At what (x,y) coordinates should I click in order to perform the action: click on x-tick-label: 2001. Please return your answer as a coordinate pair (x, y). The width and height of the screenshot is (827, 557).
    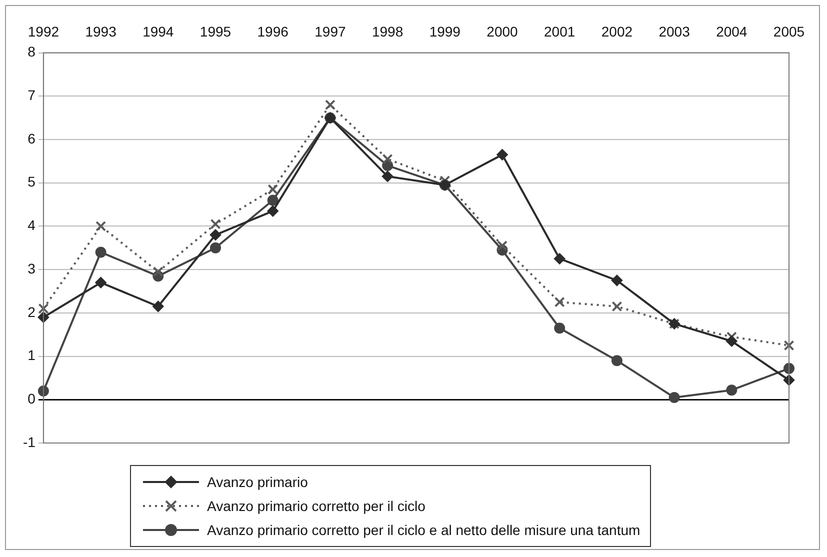
    Looking at the image, I should click on (560, 31).